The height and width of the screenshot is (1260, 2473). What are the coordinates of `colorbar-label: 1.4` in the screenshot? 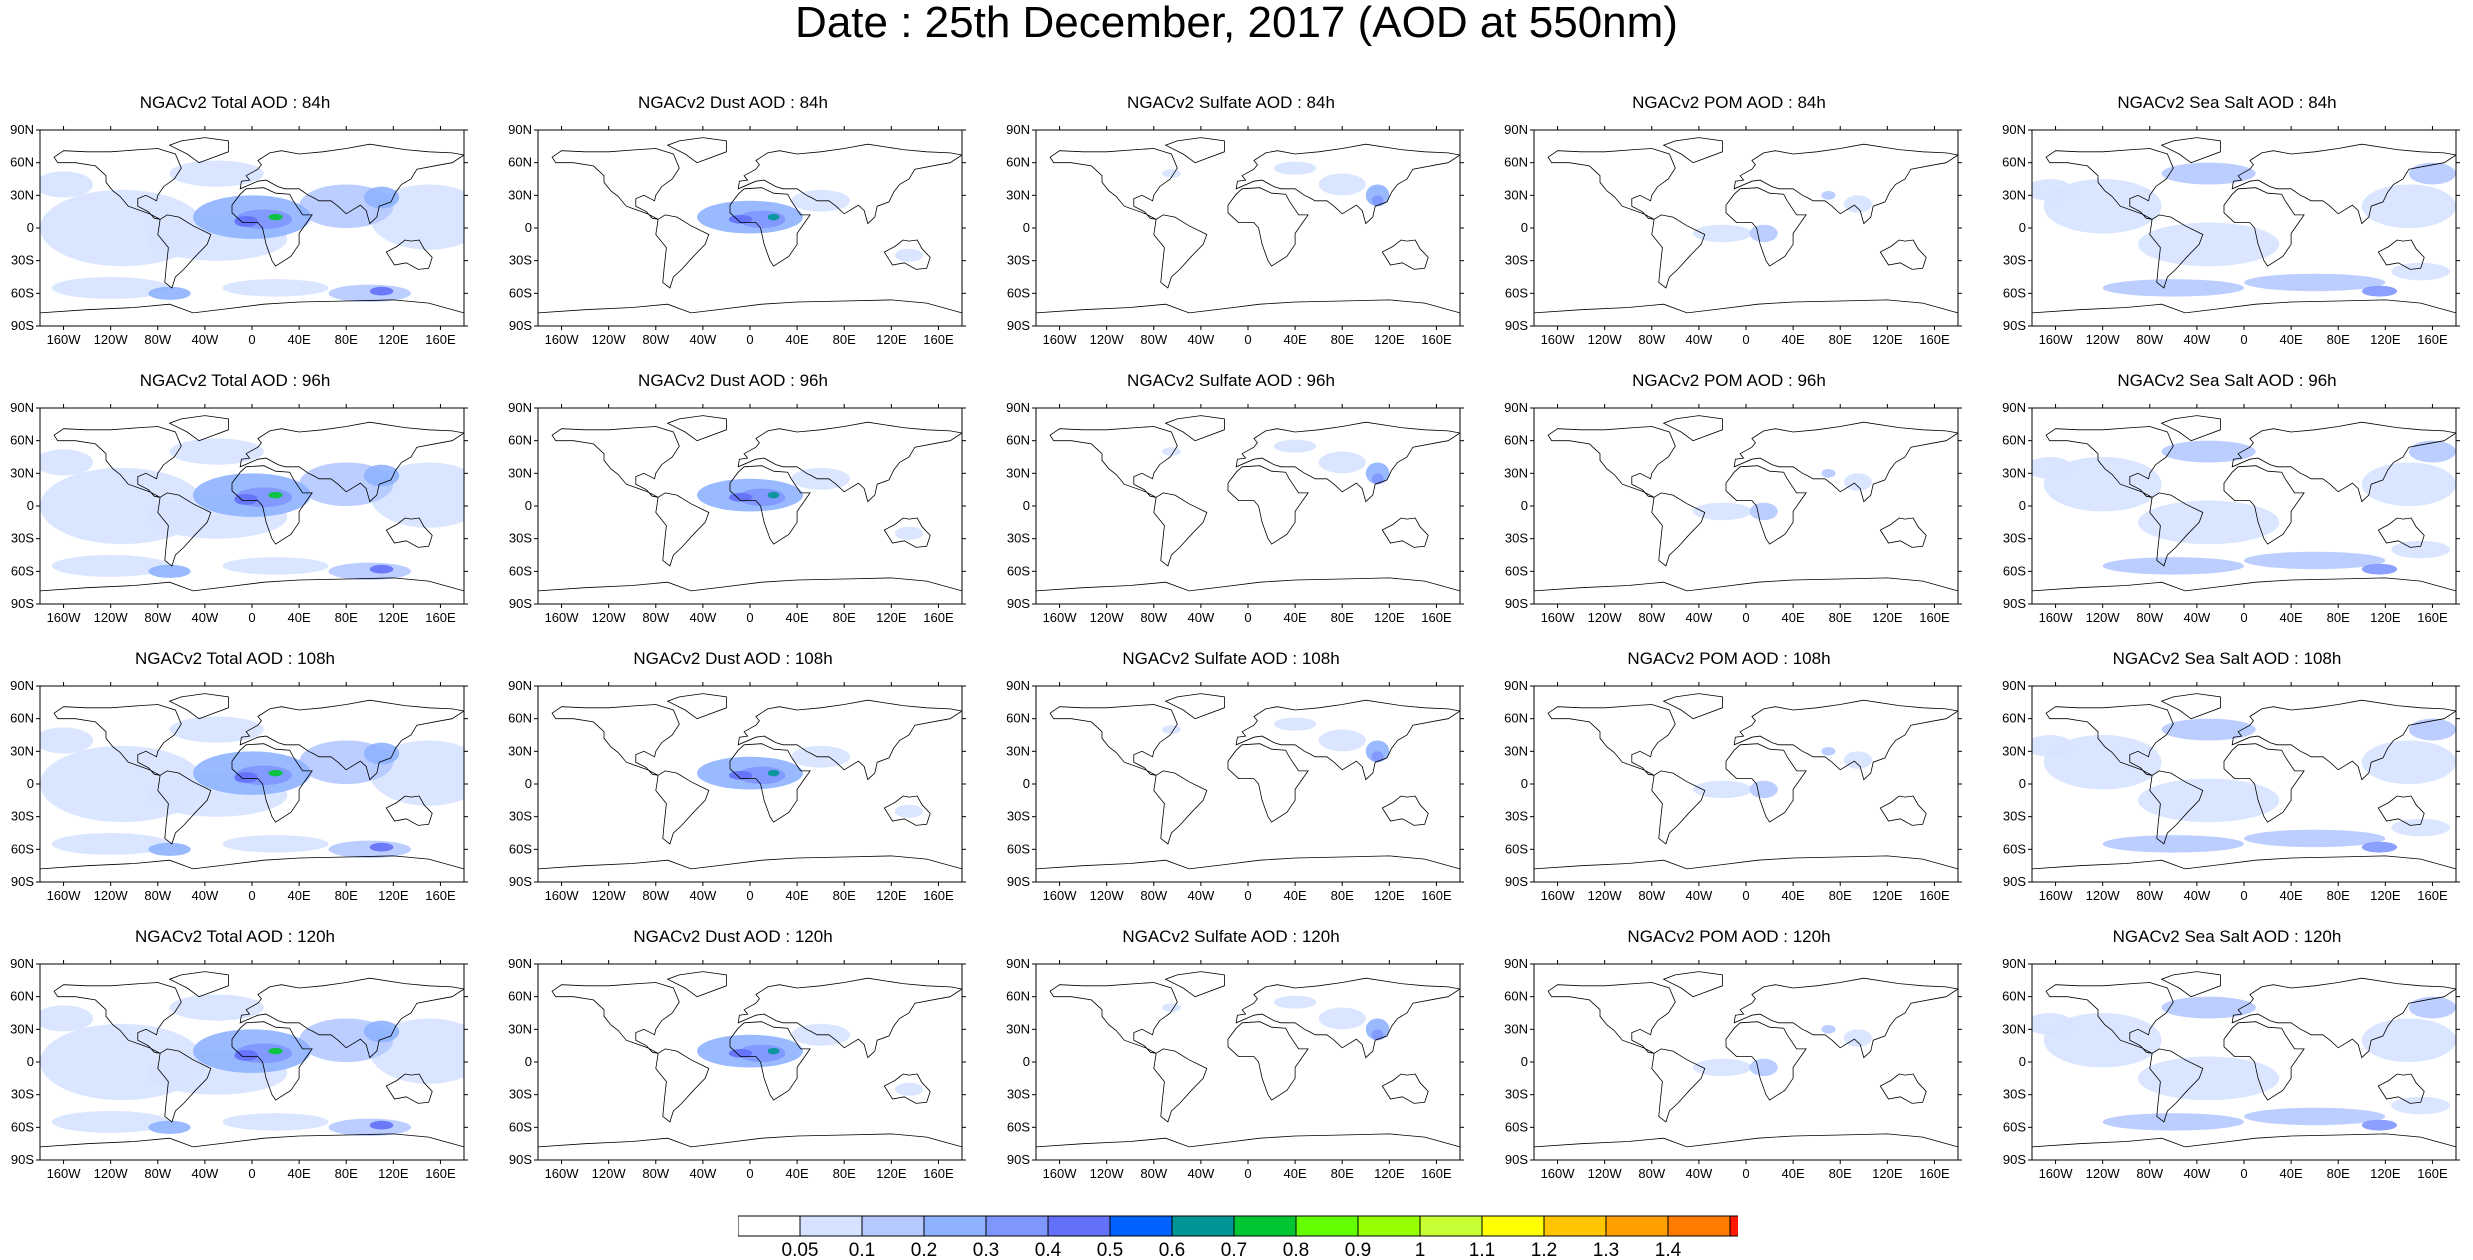 It's located at (1668, 1250).